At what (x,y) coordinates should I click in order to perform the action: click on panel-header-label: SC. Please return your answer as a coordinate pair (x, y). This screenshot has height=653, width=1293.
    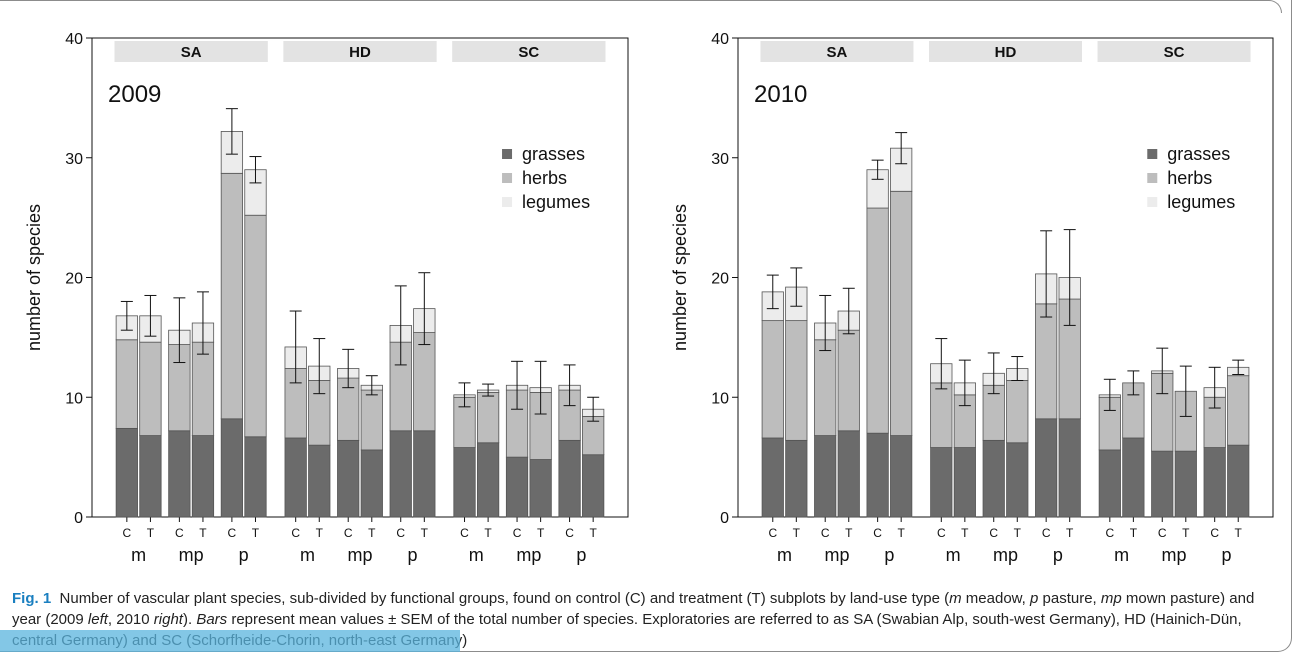
    Looking at the image, I should click on (528, 52).